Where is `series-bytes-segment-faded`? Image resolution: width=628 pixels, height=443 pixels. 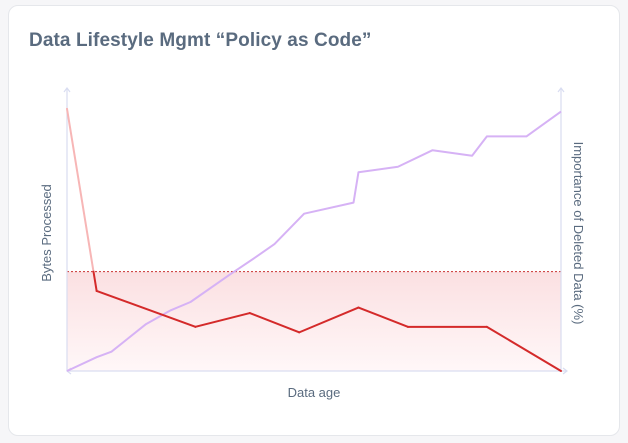 series-bytes-segment-faded is located at coordinates (80, 190).